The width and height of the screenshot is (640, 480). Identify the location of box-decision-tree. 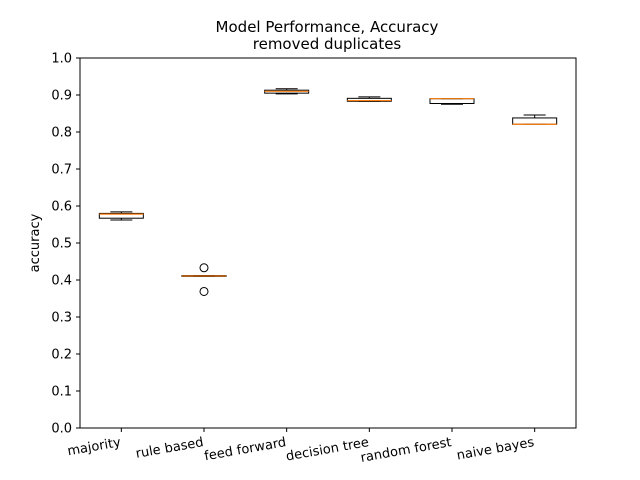
(369, 99).